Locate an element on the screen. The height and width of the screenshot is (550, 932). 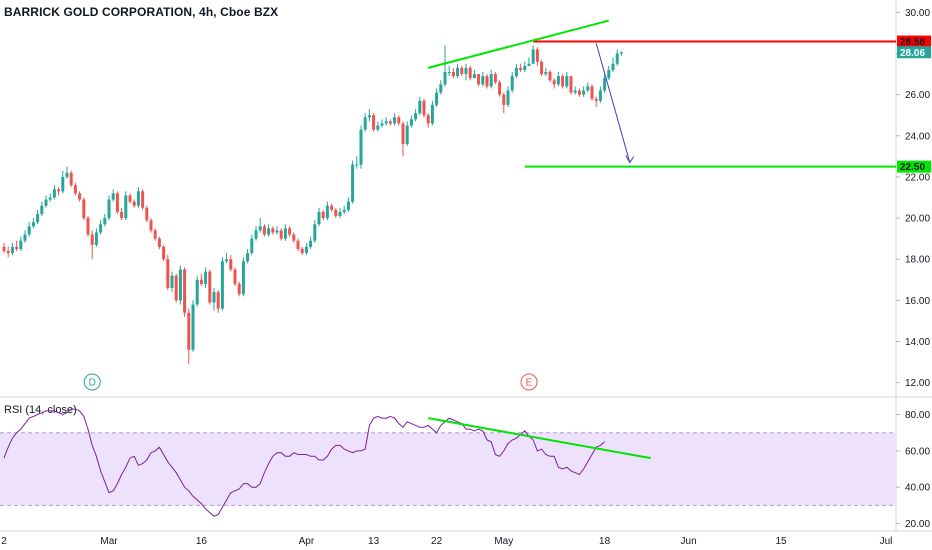
event-label: E is located at coordinates (529, 383).